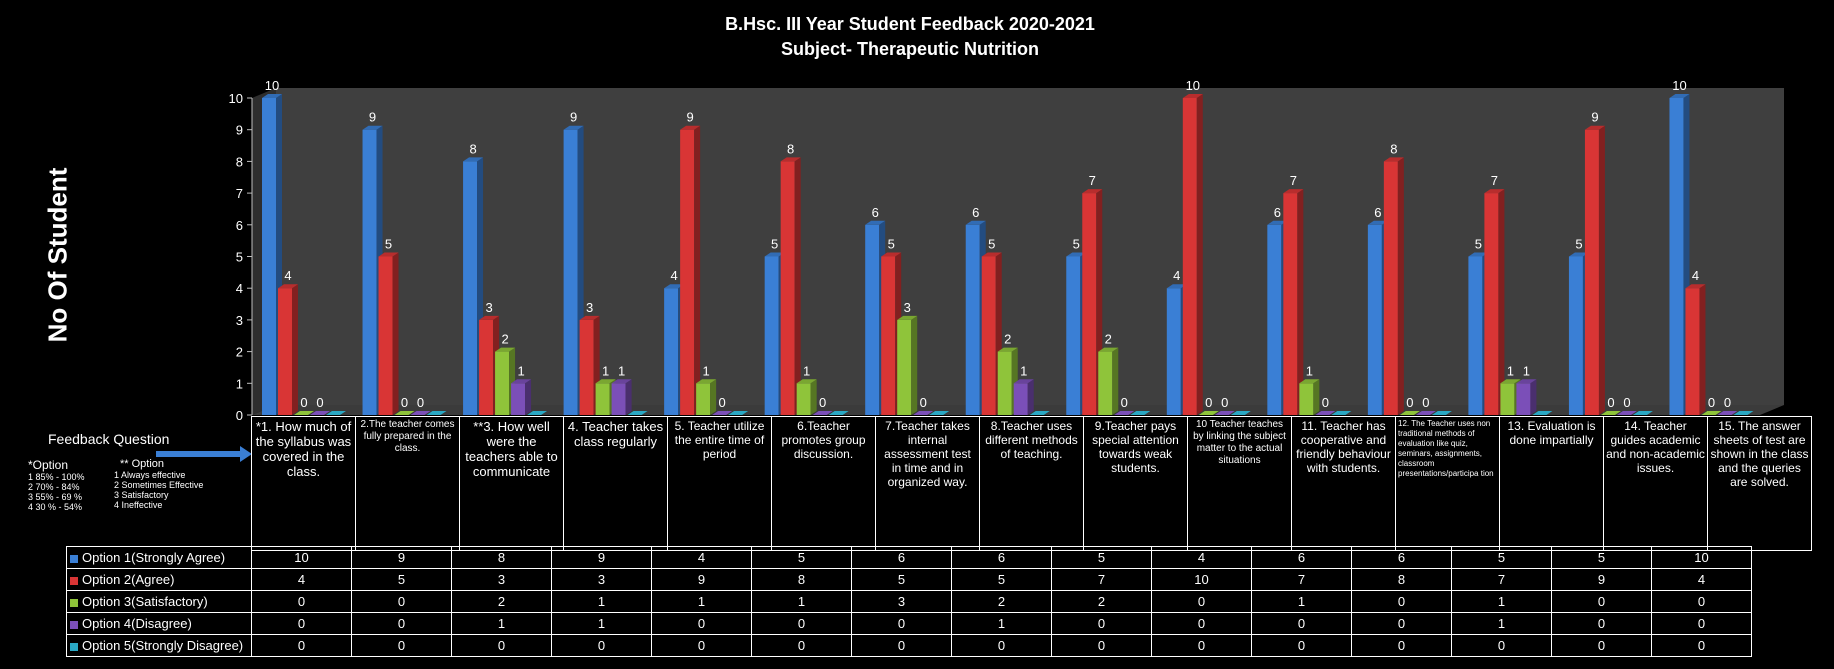 This screenshot has width=1834, height=669. What do you see at coordinates (589, 307) in the screenshot?
I see `bar-value-label: 3` at bounding box center [589, 307].